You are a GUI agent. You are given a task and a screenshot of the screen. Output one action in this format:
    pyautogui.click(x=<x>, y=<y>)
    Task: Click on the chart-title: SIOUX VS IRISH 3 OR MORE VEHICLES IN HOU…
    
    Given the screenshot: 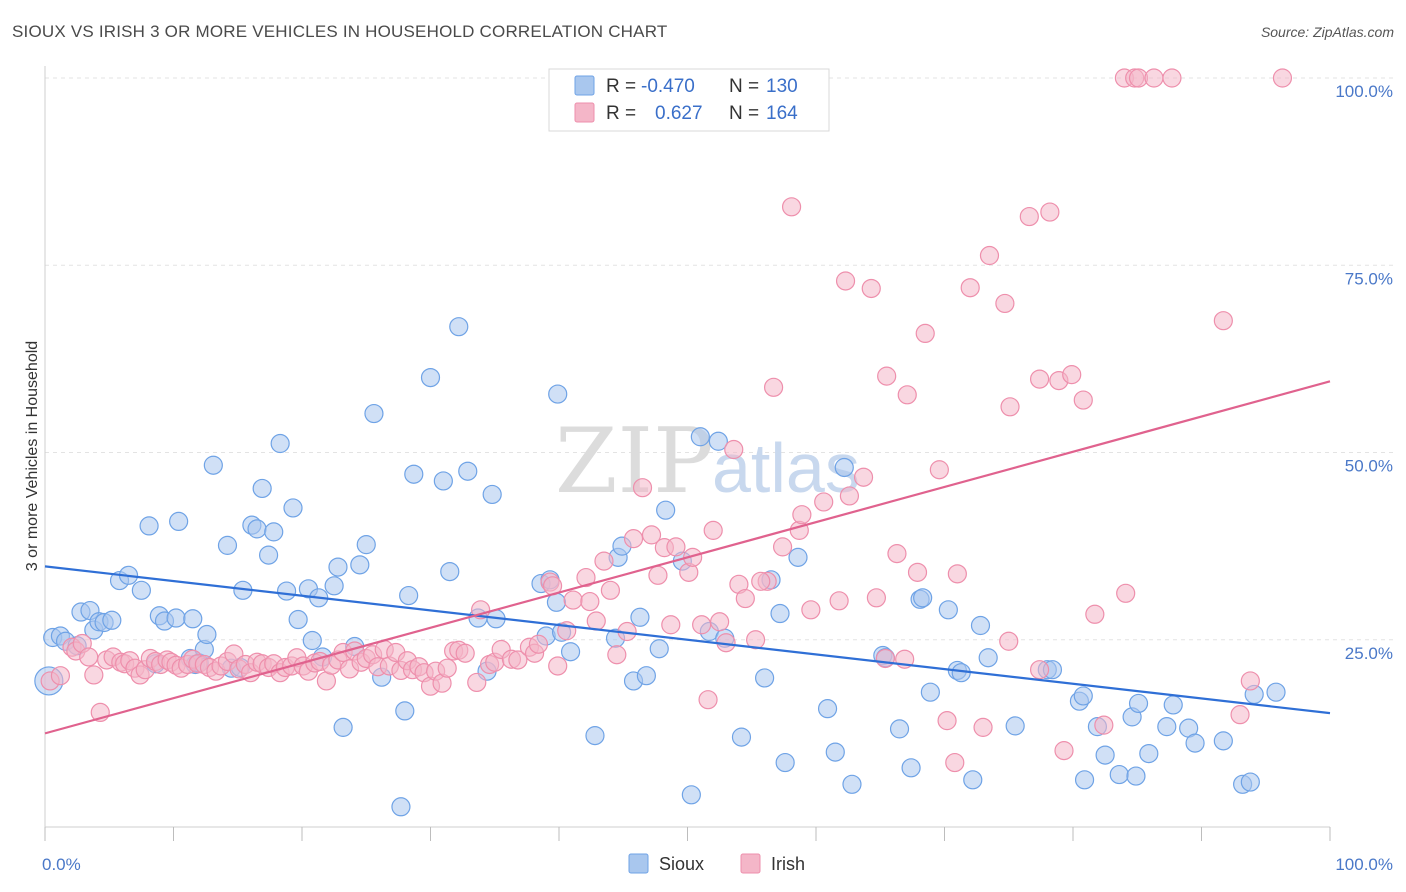 What is the action you would take?
    pyautogui.click(x=340, y=31)
    